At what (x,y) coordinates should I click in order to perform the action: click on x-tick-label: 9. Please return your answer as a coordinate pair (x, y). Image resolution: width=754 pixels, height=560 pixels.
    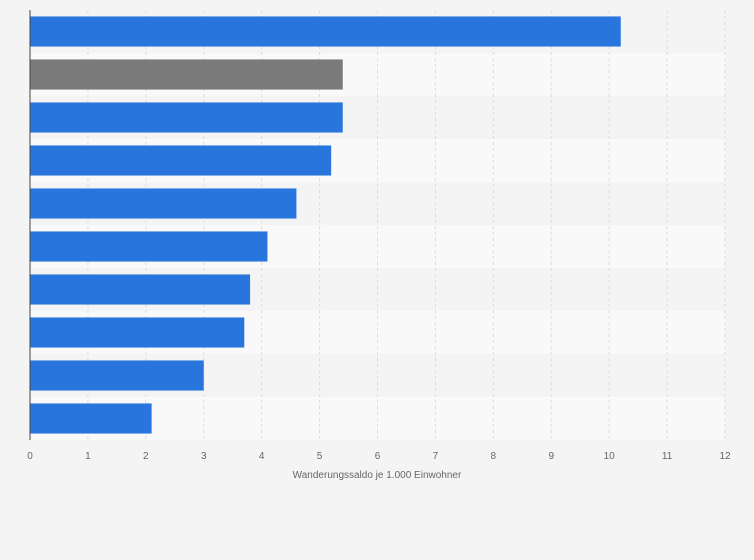
    Looking at the image, I should click on (551, 456).